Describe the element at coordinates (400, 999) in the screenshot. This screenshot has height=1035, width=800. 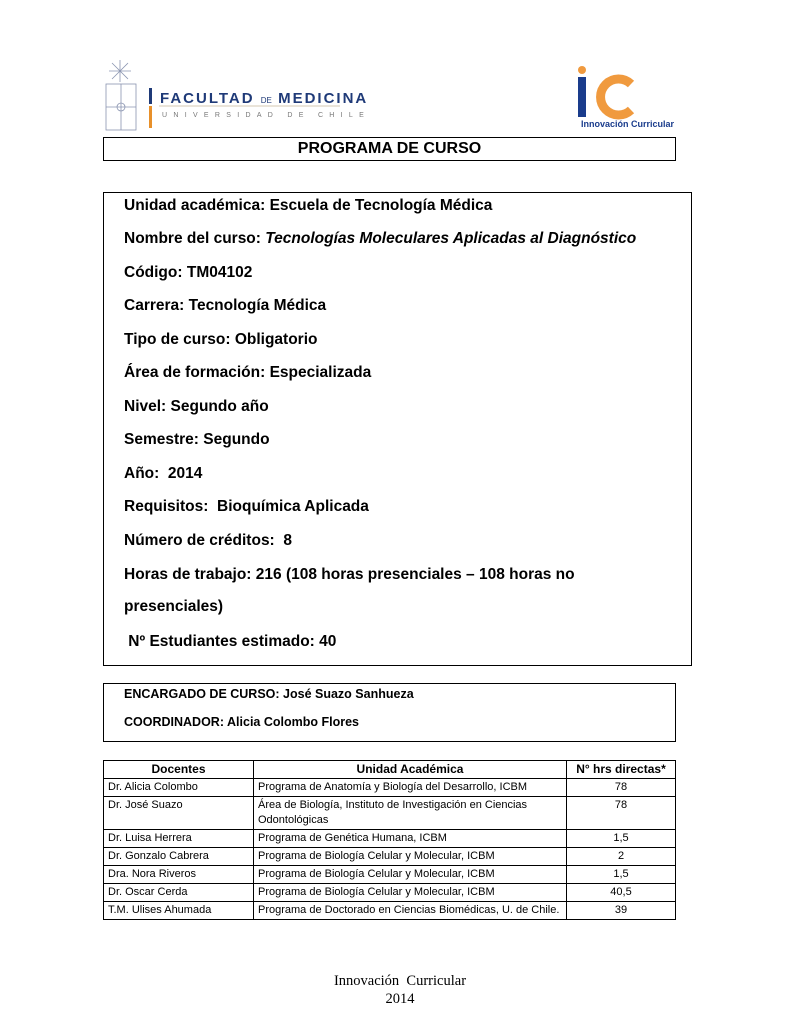
I see `footer-year: 2014` at that location.